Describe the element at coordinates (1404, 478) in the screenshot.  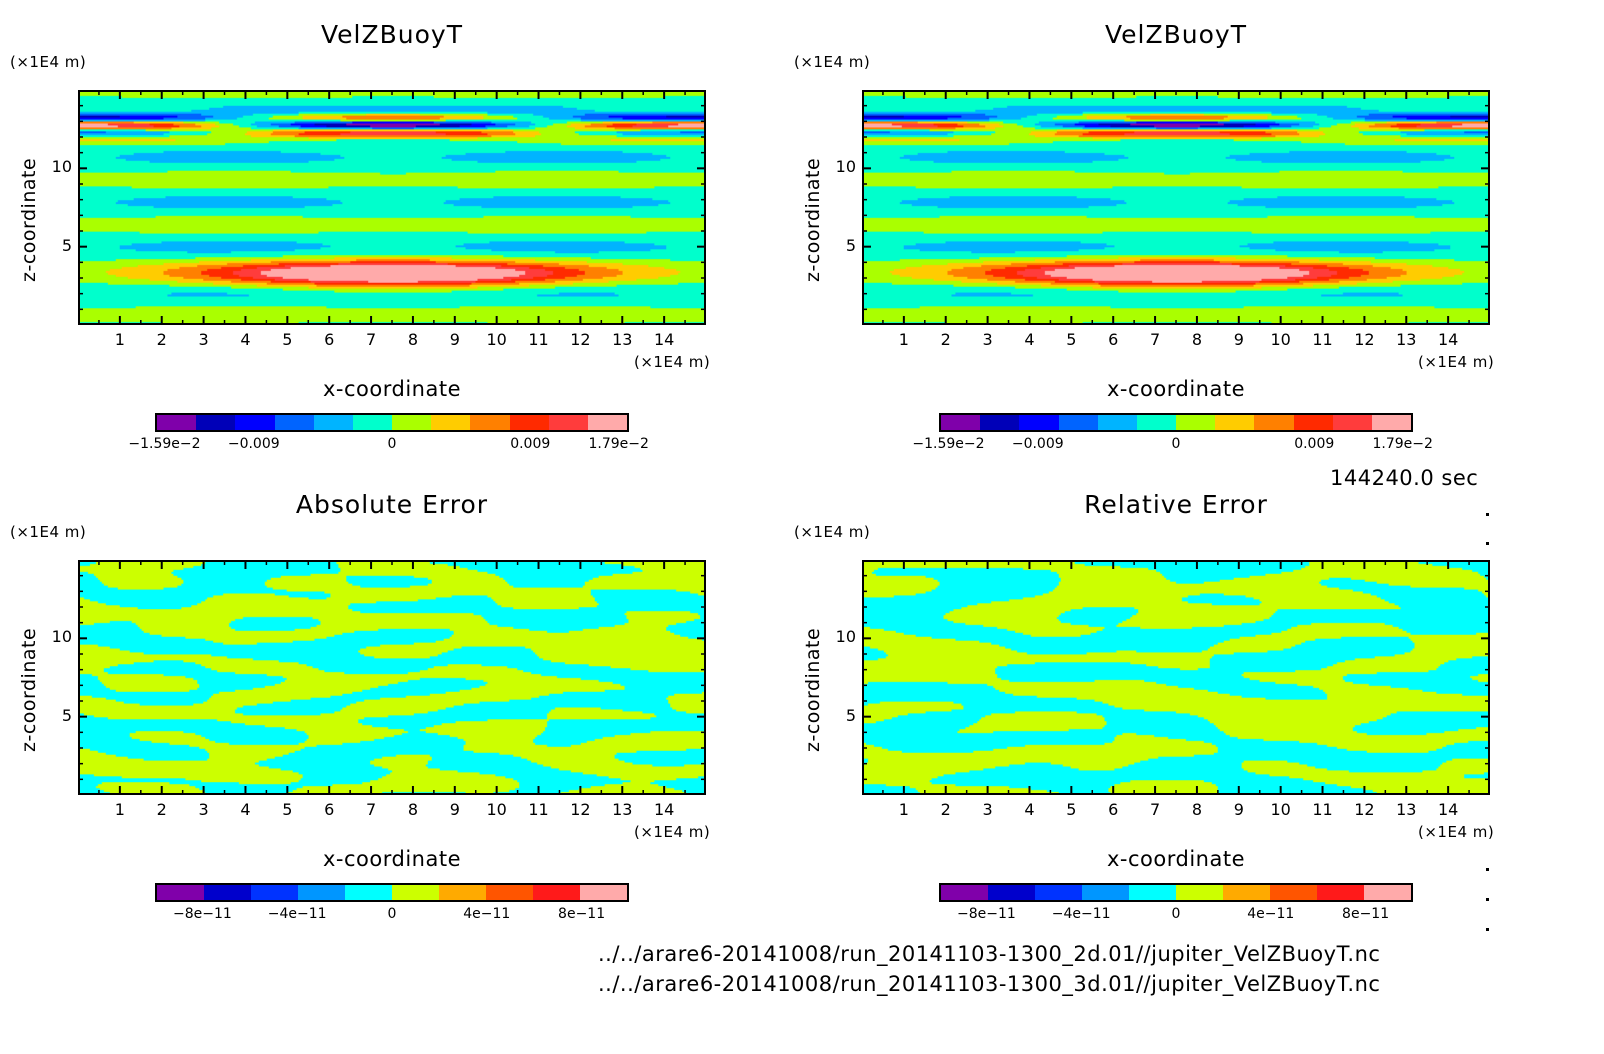
I see `time-label: 144240.0 sec` at that location.